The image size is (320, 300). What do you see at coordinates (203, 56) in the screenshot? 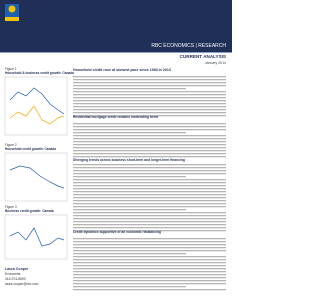
I see `series: CURRENT ANALYSIS` at bounding box center [203, 56].